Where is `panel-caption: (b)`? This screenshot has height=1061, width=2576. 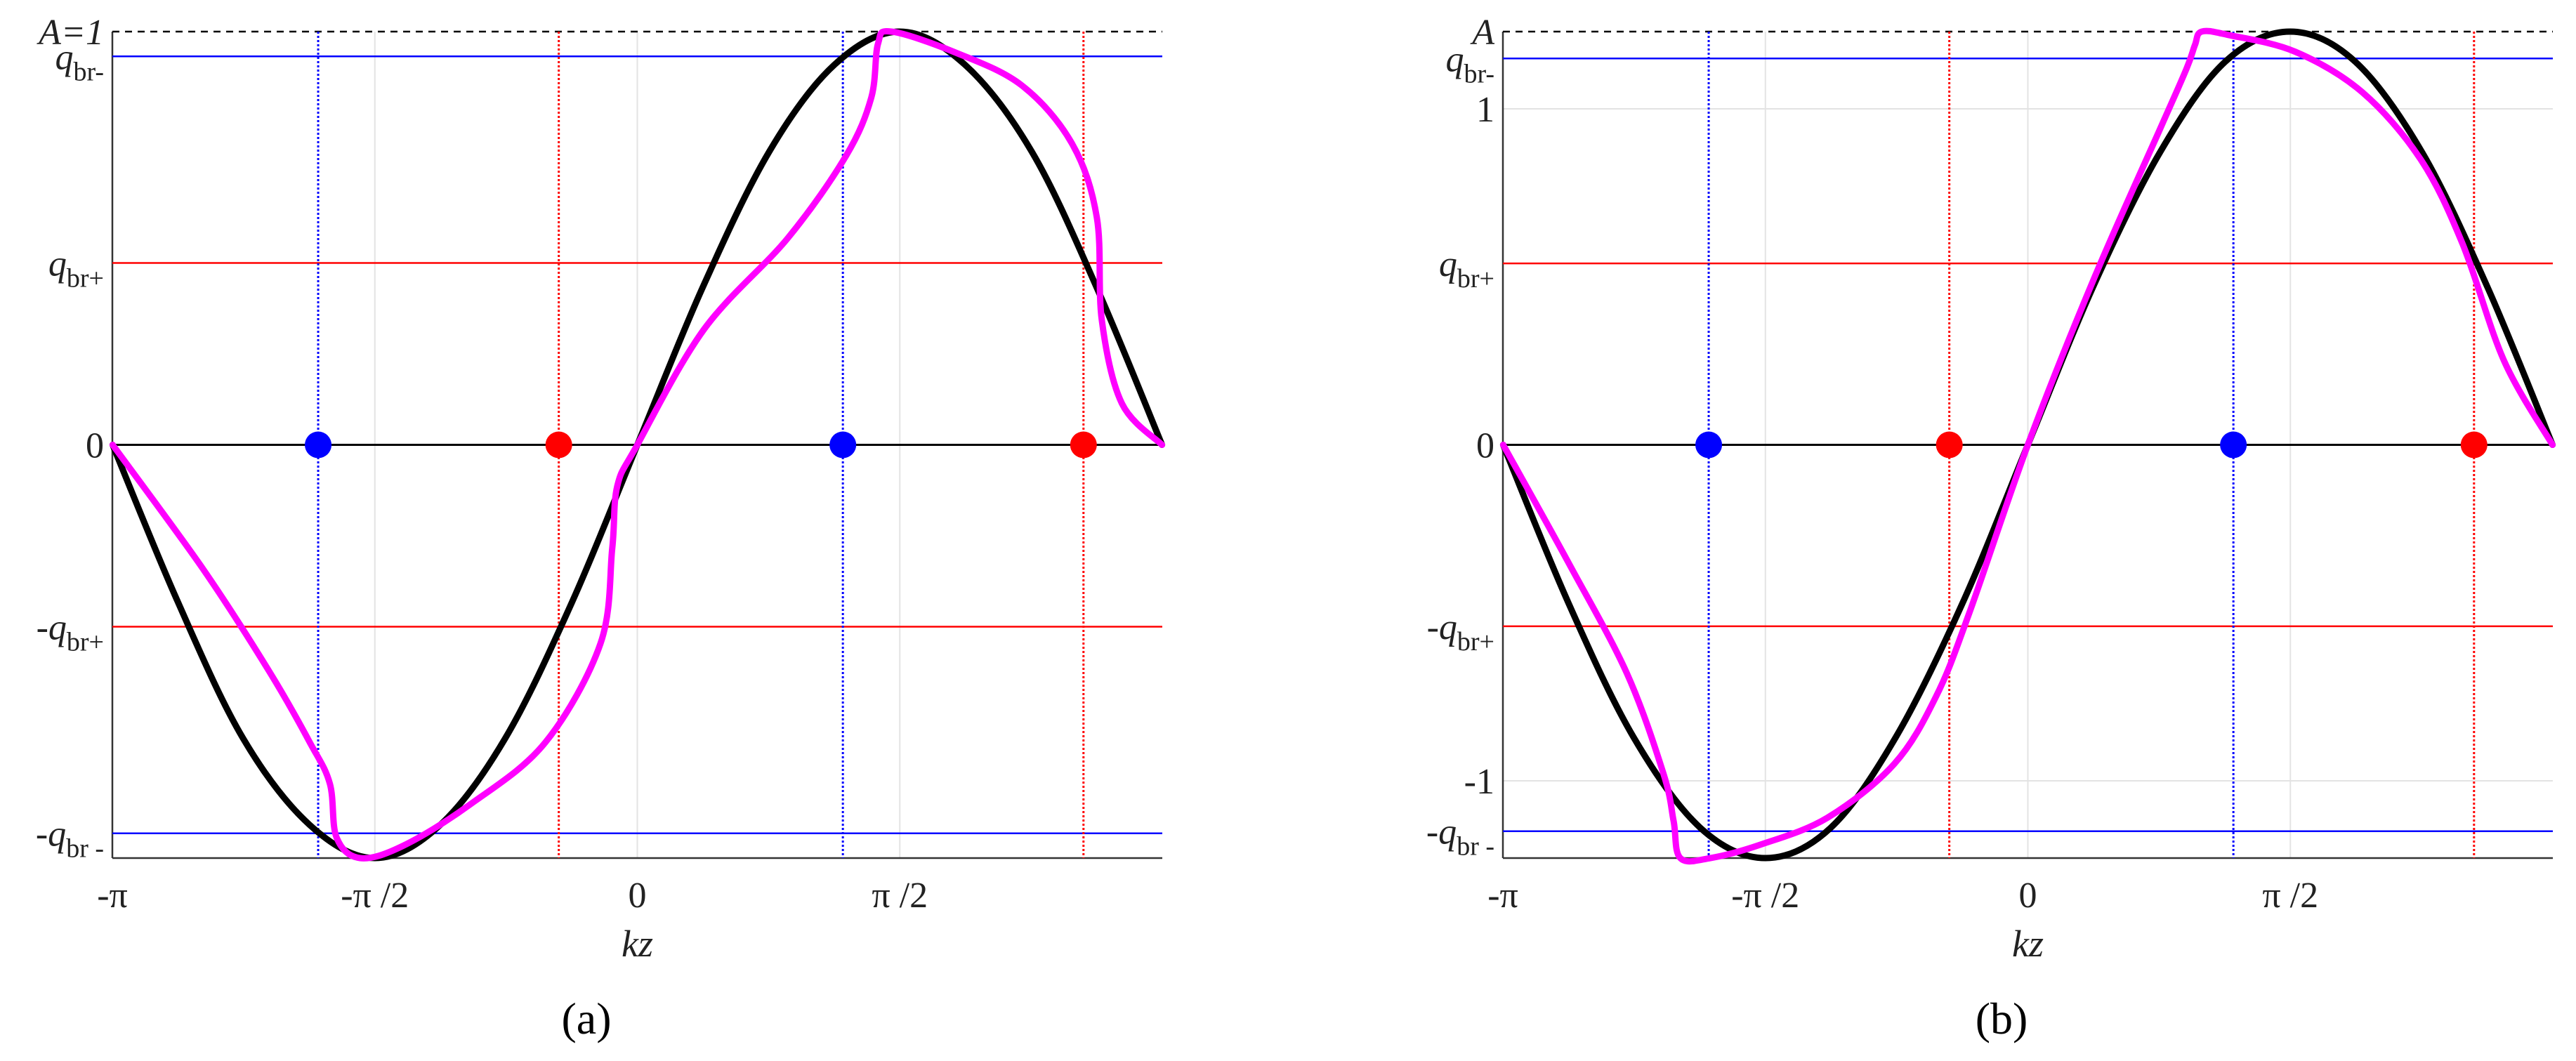
panel-caption: (b) is located at coordinates (2002, 1019).